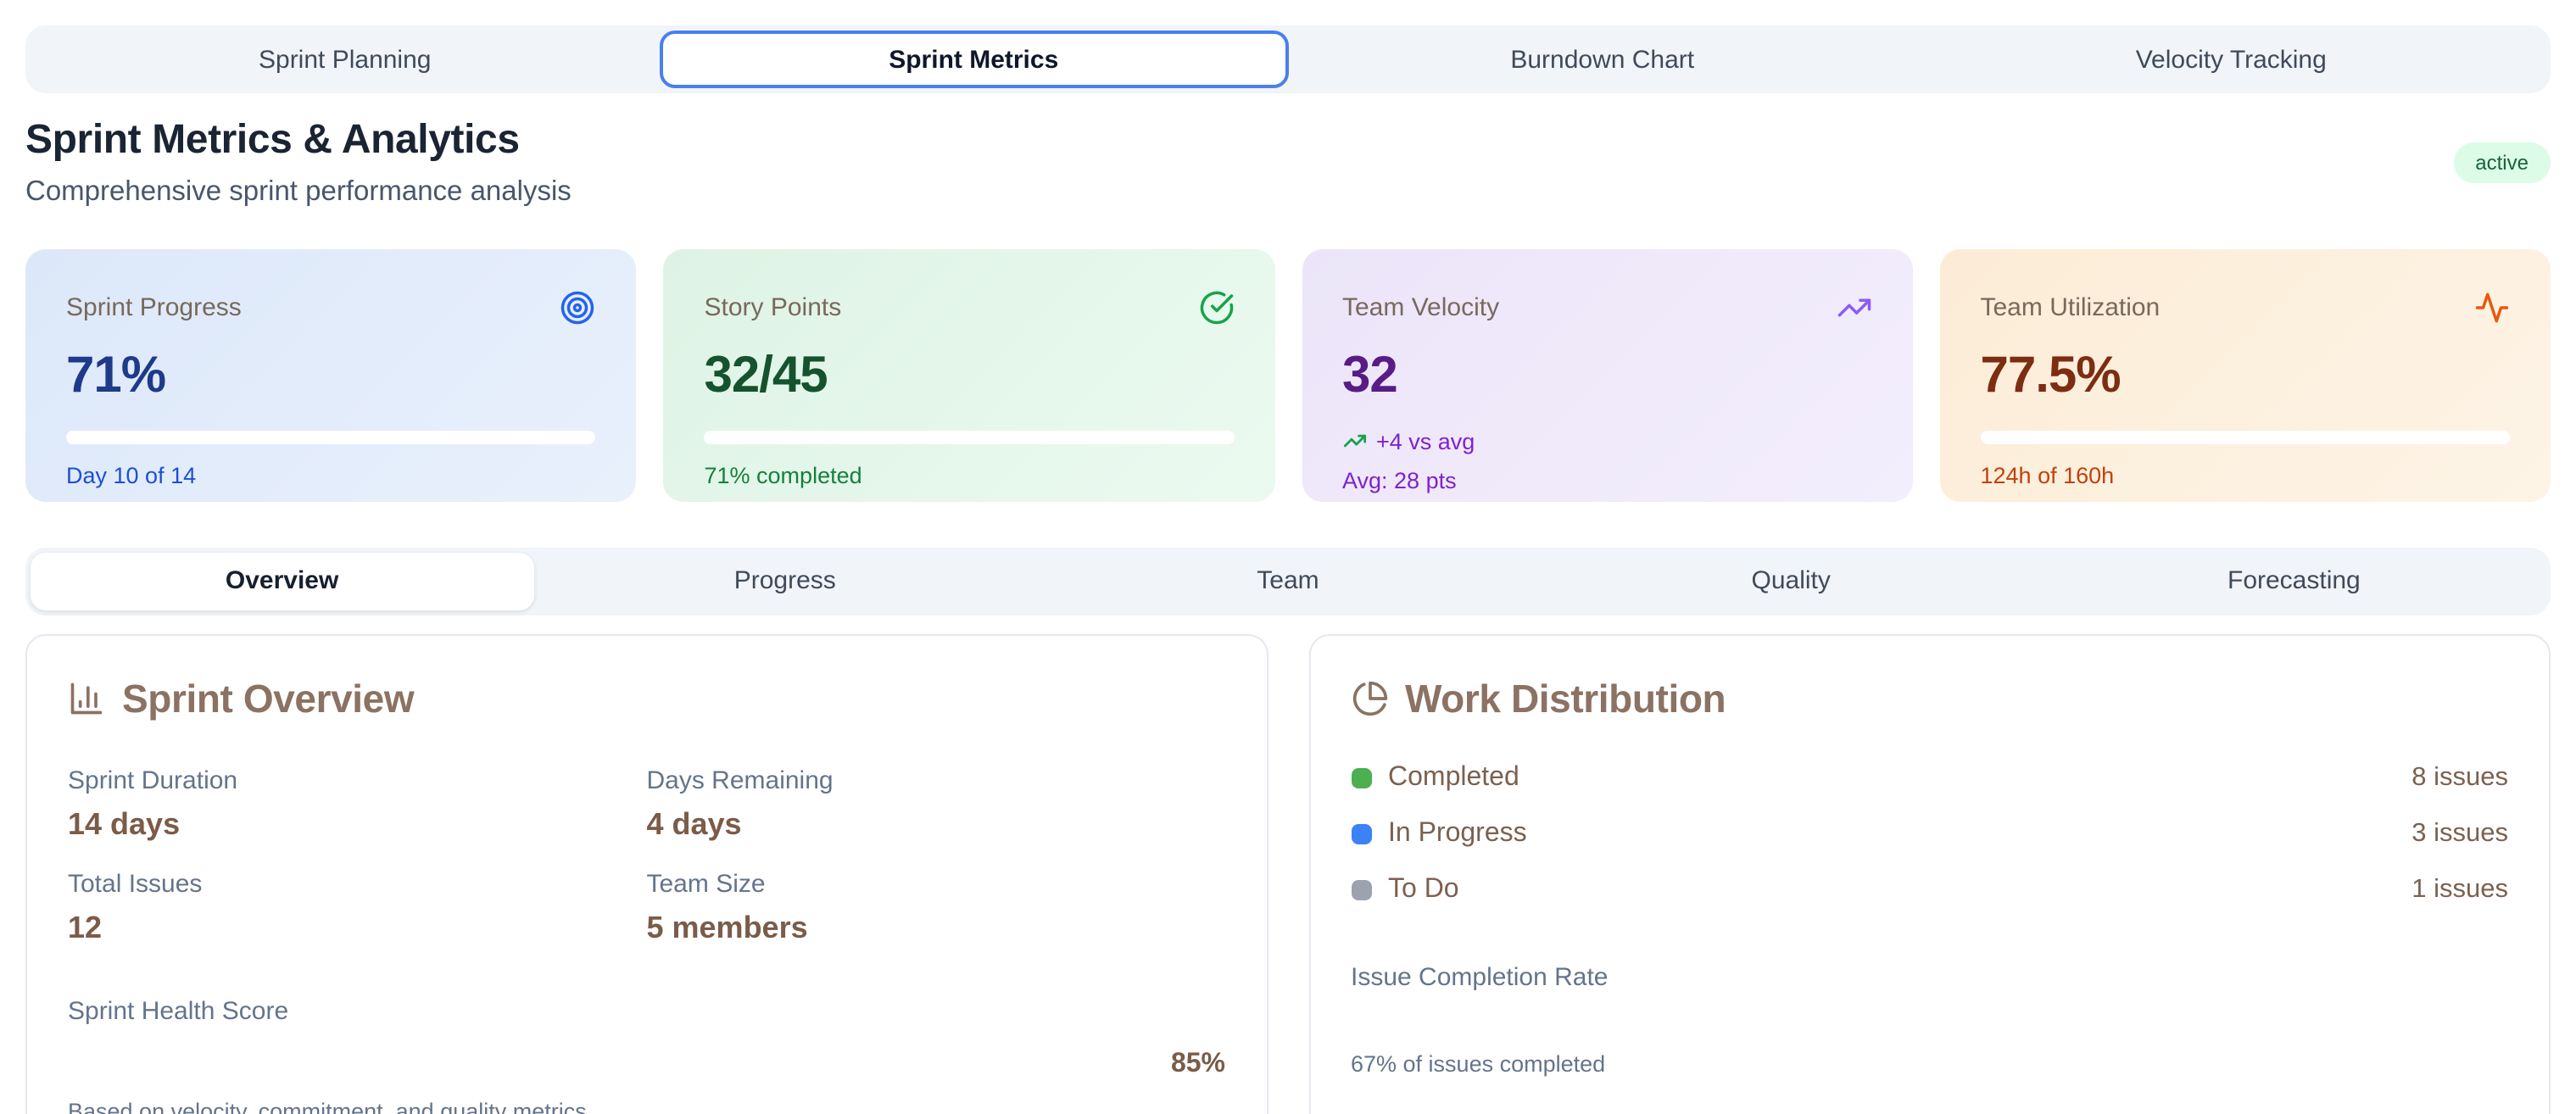  What do you see at coordinates (2294, 581) in the screenshot?
I see `tab-forecasting: Forecasting` at bounding box center [2294, 581].